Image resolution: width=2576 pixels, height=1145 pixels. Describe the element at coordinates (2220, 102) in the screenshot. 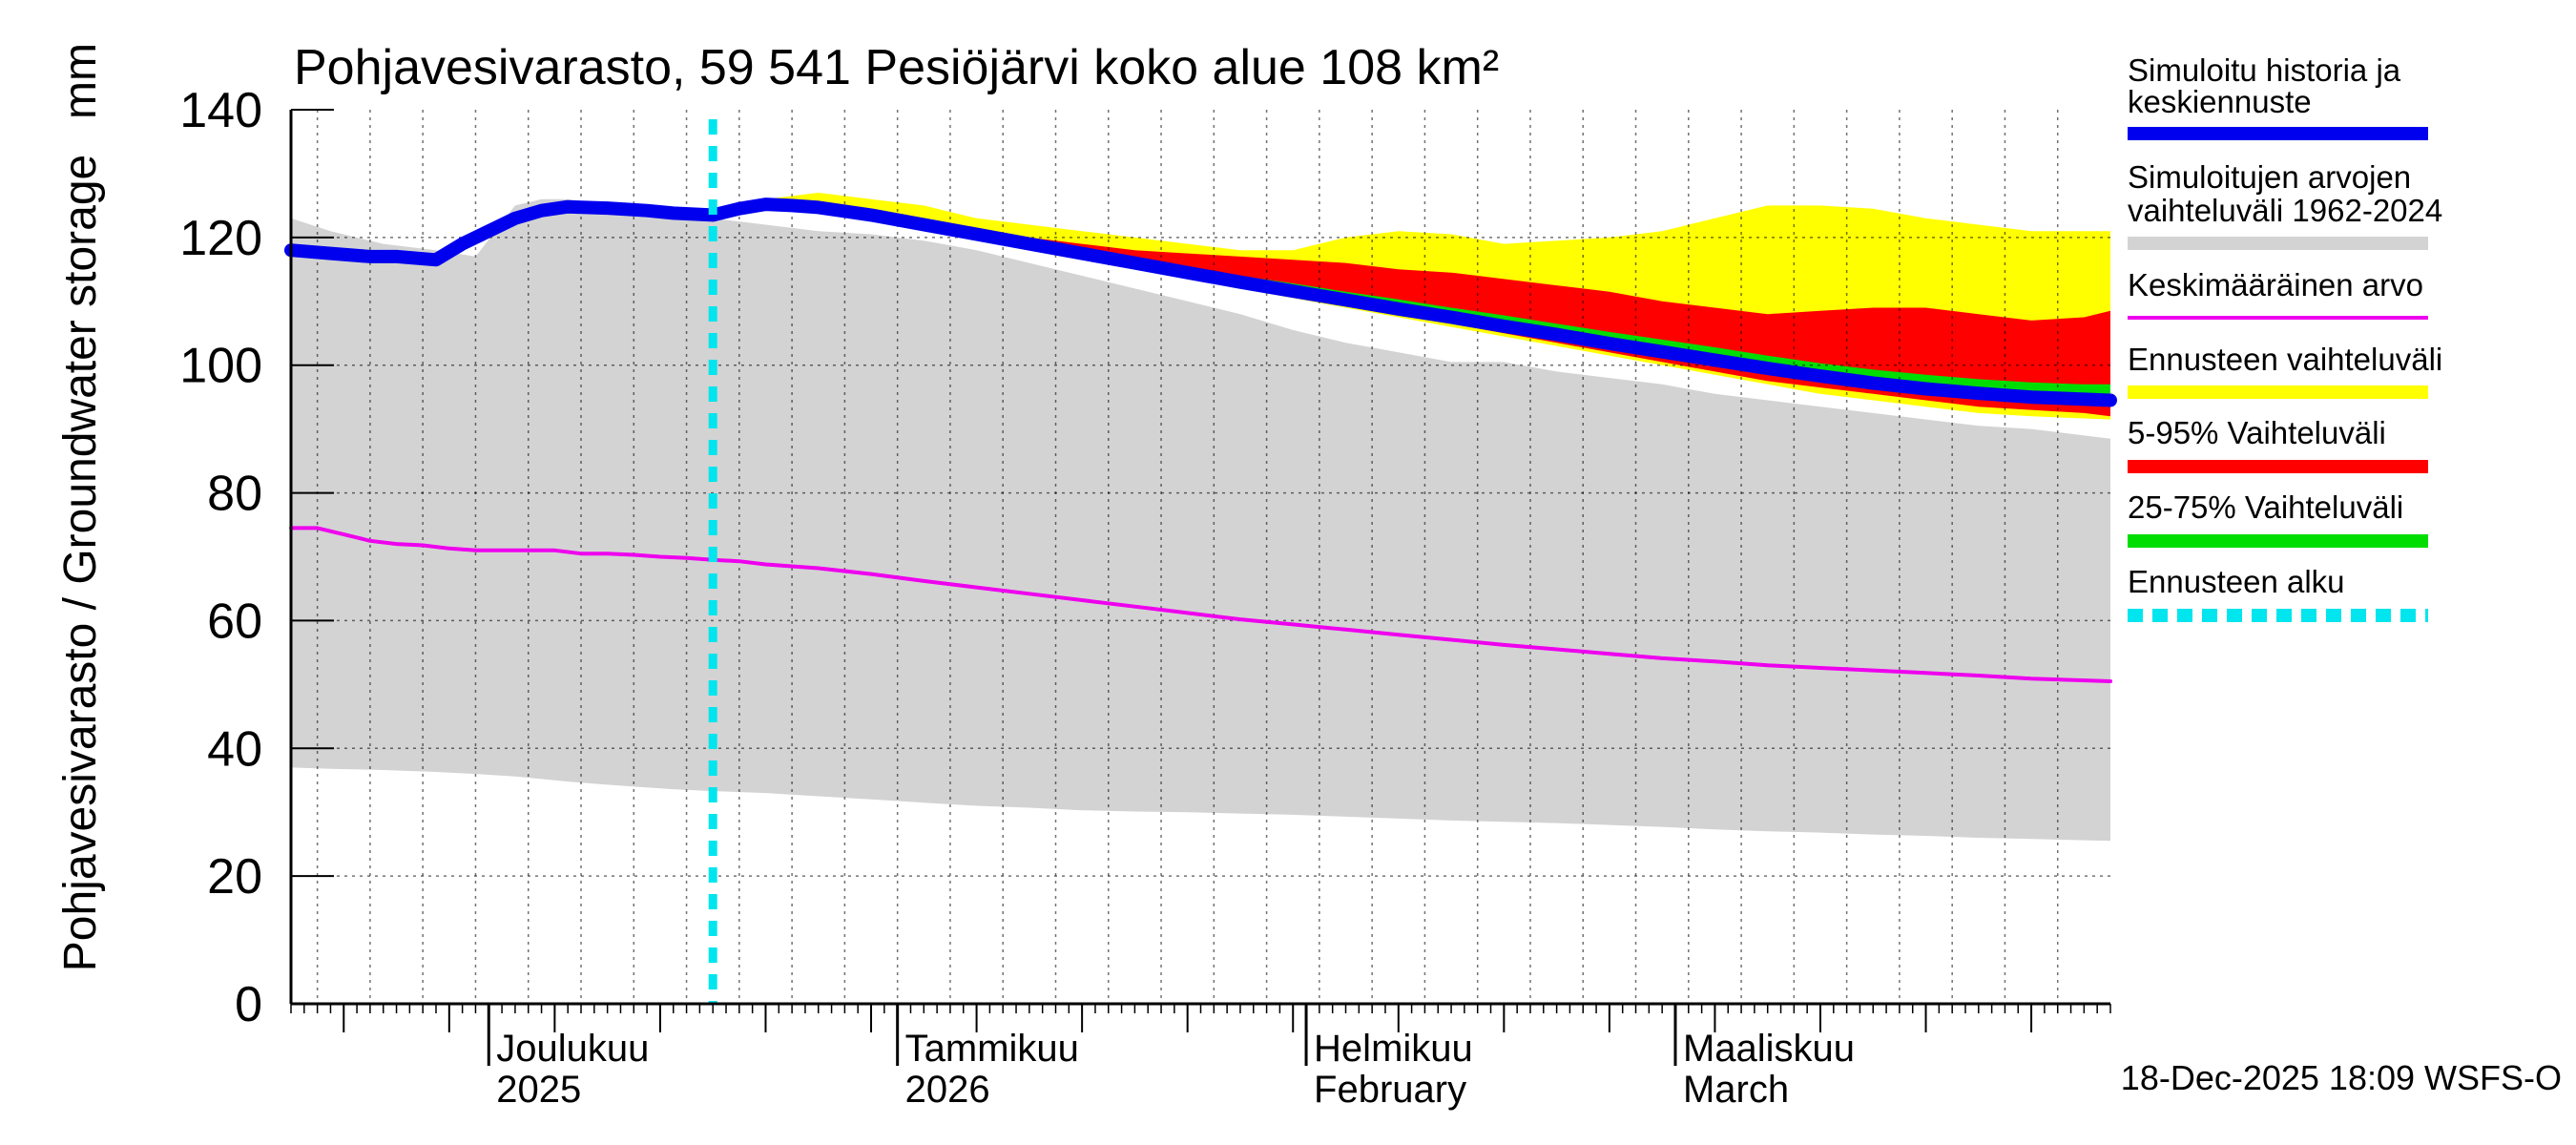

I see `legend-label-secondary: keskiennuste` at that location.